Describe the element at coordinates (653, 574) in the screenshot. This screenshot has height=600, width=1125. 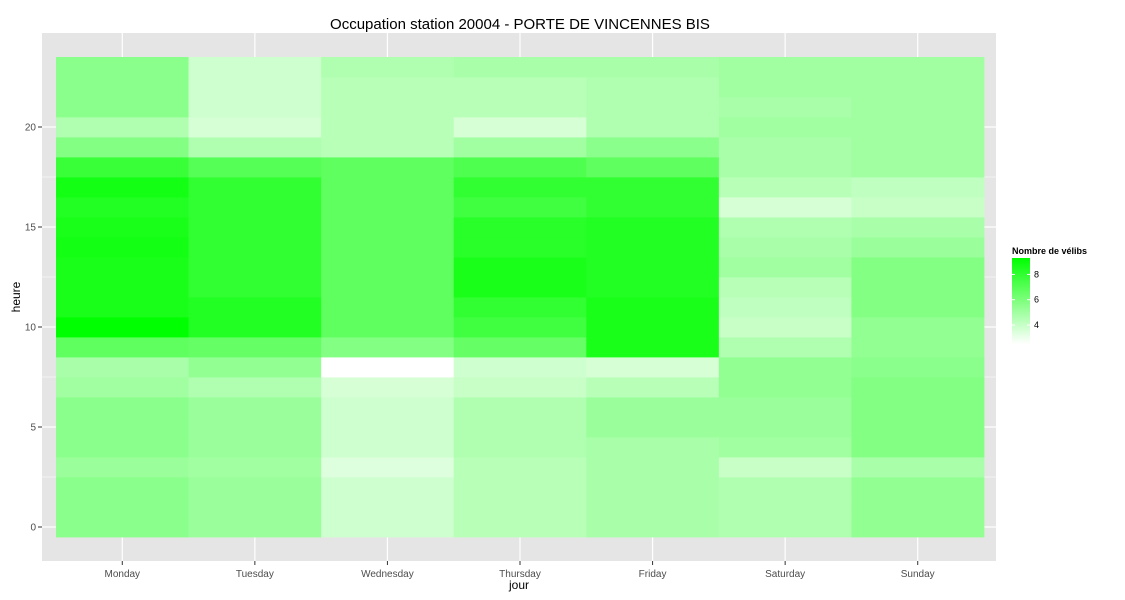
I see `x-tick-label: Friday` at that location.